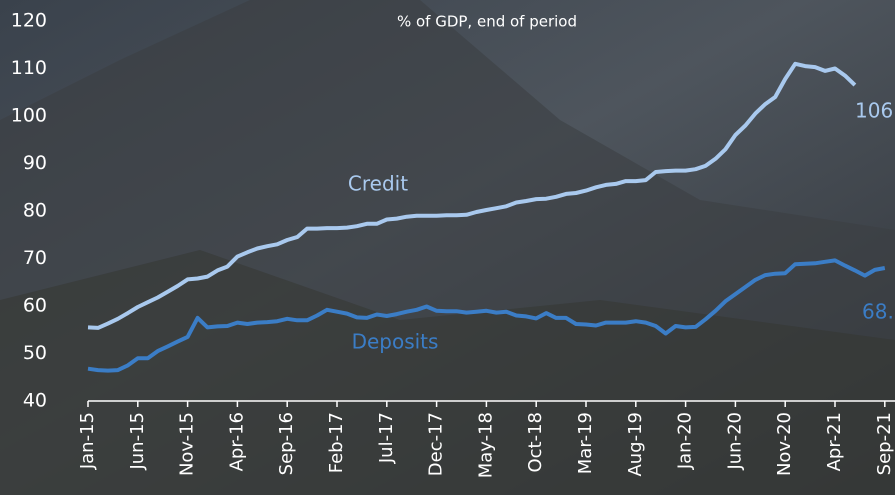  I want to click on x-tick-label: Jun-20, so click(734, 441).